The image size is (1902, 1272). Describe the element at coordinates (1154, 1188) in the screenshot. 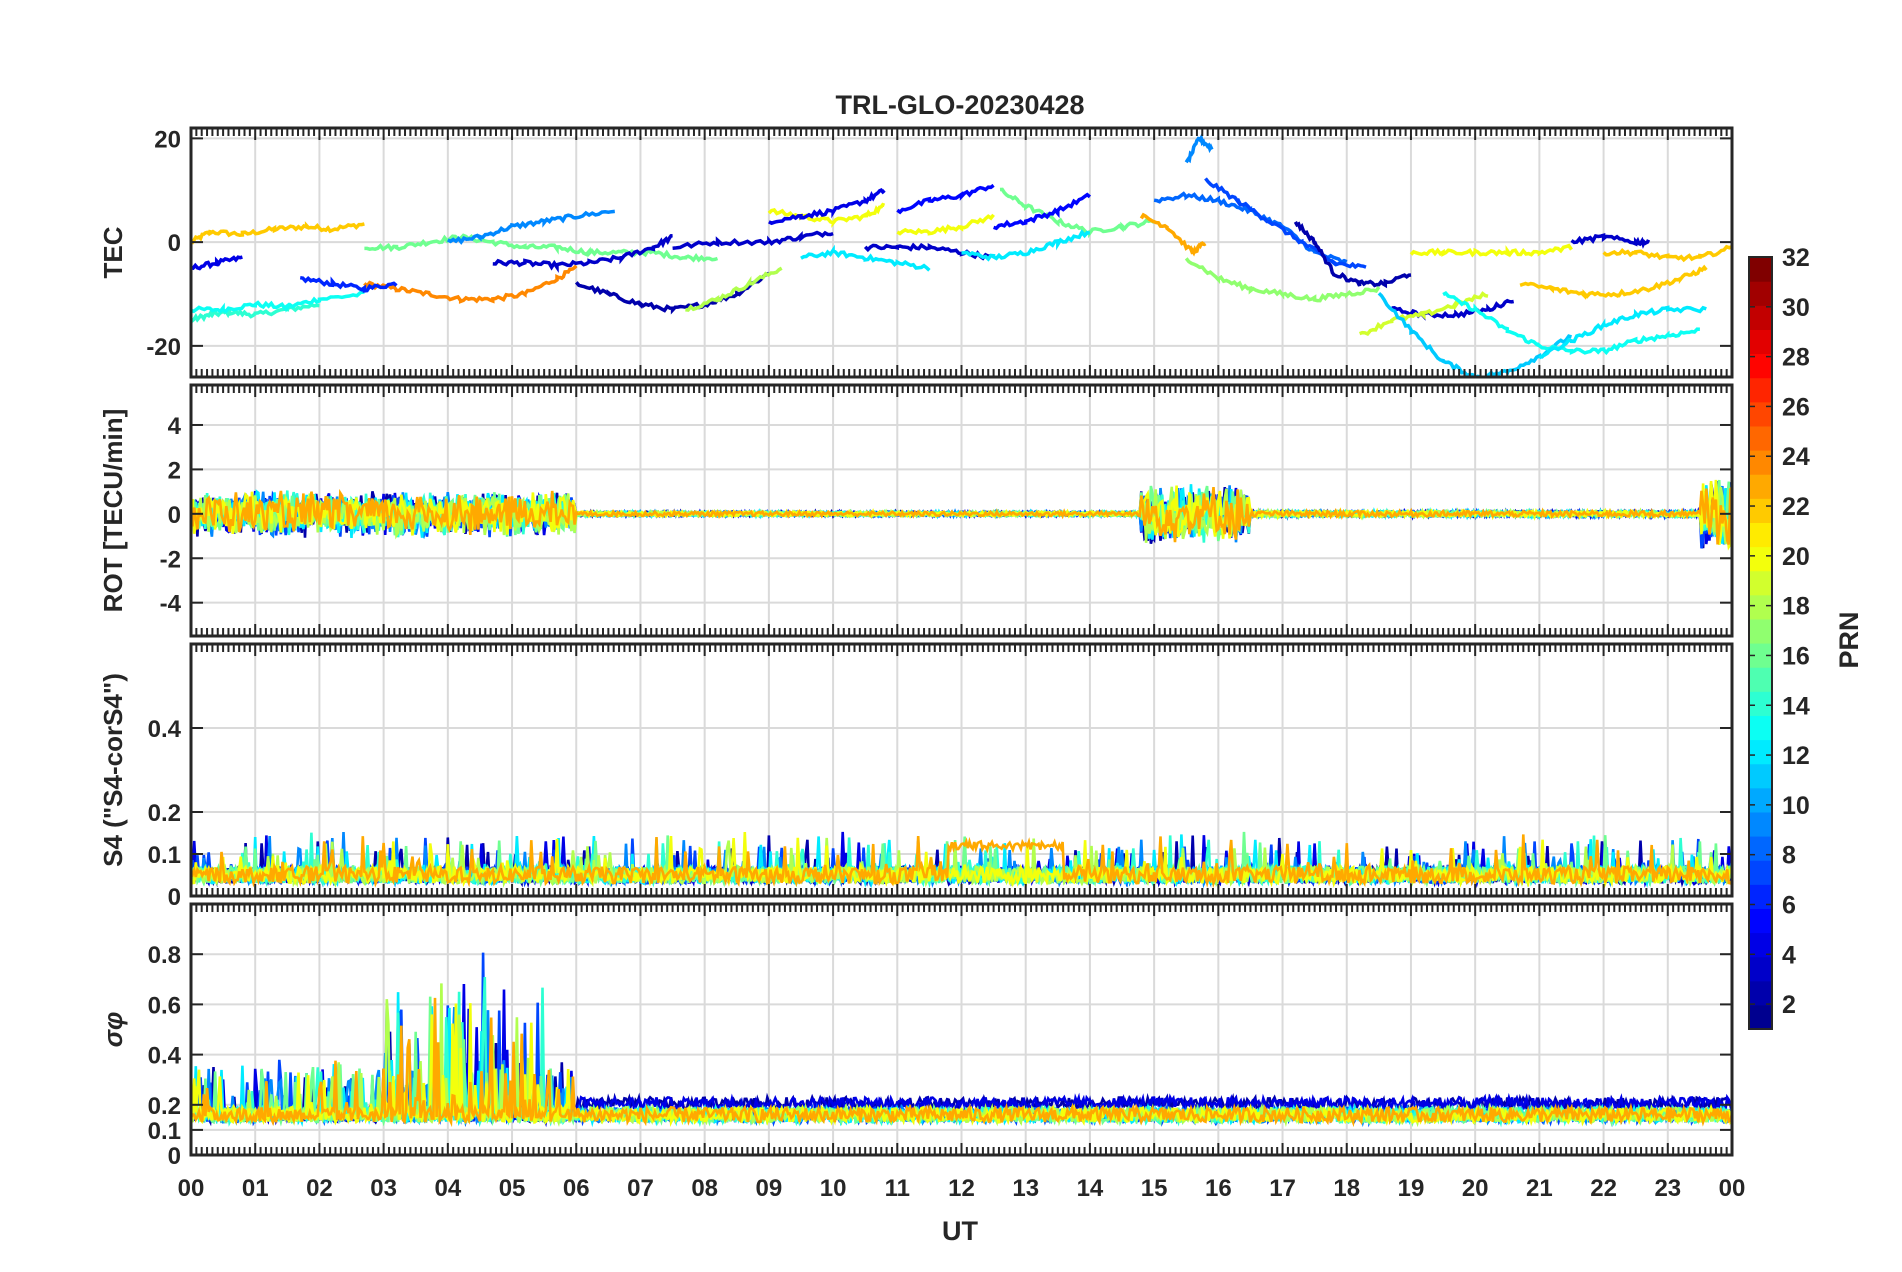

I see `x-tick-label-15: 15` at that location.